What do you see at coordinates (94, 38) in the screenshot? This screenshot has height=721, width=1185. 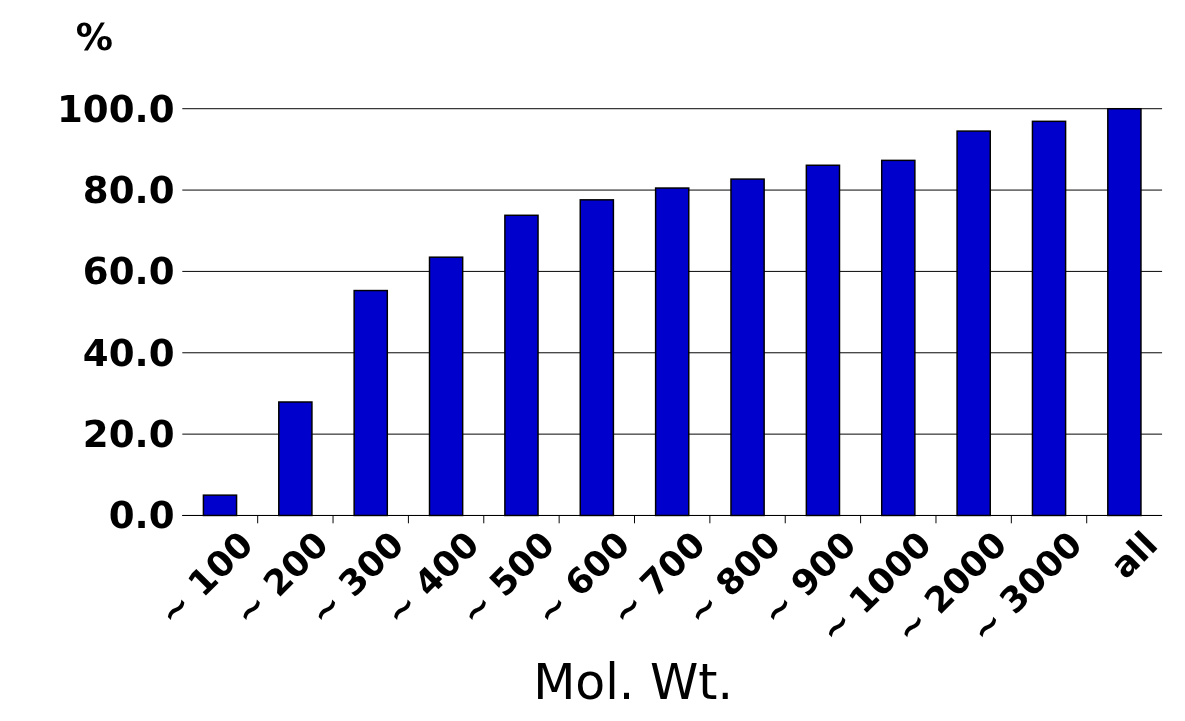 I see `y-axis-title: %` at bounding box center [94, 38].